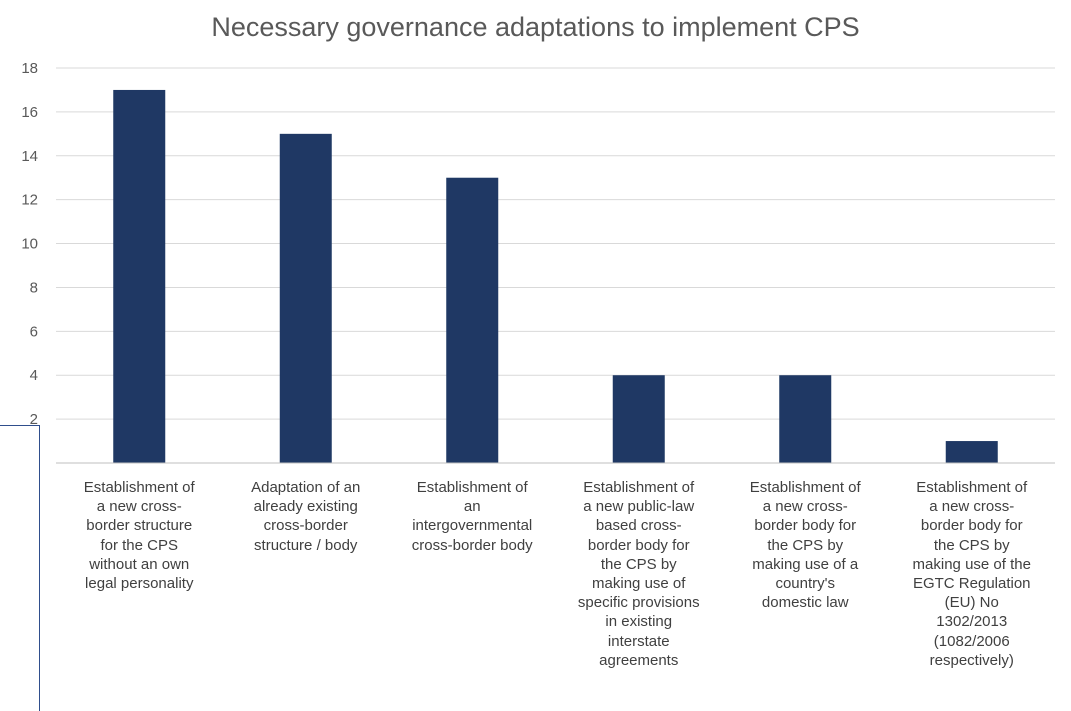  I want to click on category-label-line: (1082/2006, so click(971, 641).